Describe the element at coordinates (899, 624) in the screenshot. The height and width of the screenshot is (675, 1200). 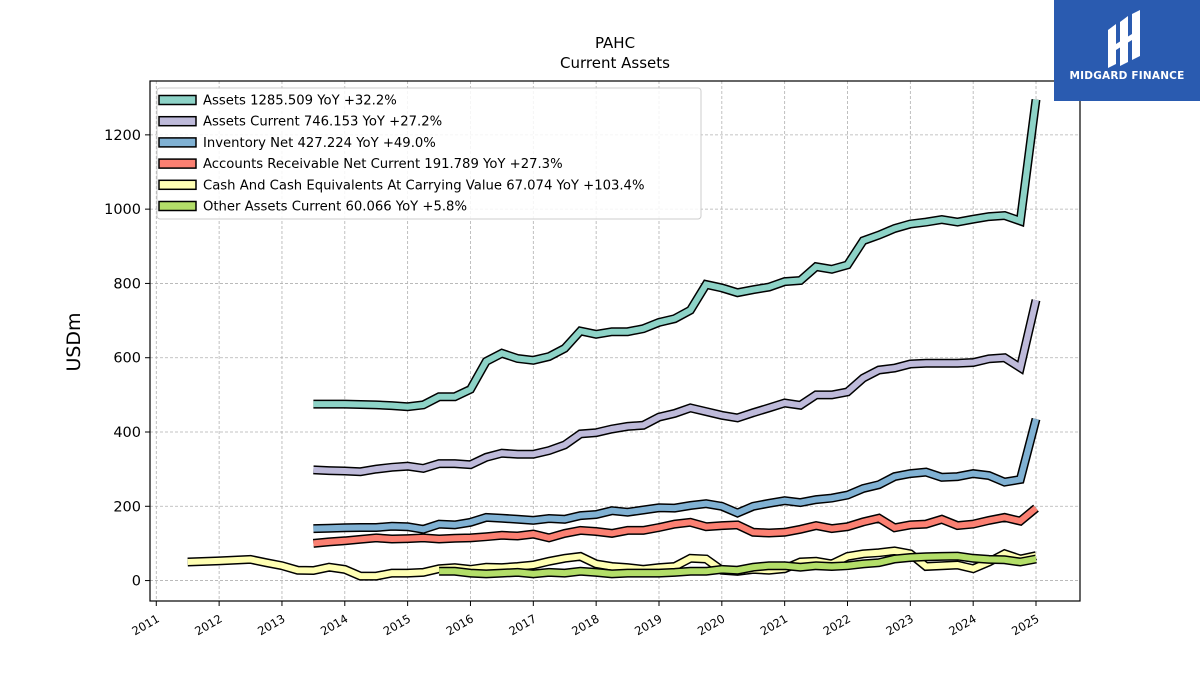
I see `x-tick-label: 2023` at that location.